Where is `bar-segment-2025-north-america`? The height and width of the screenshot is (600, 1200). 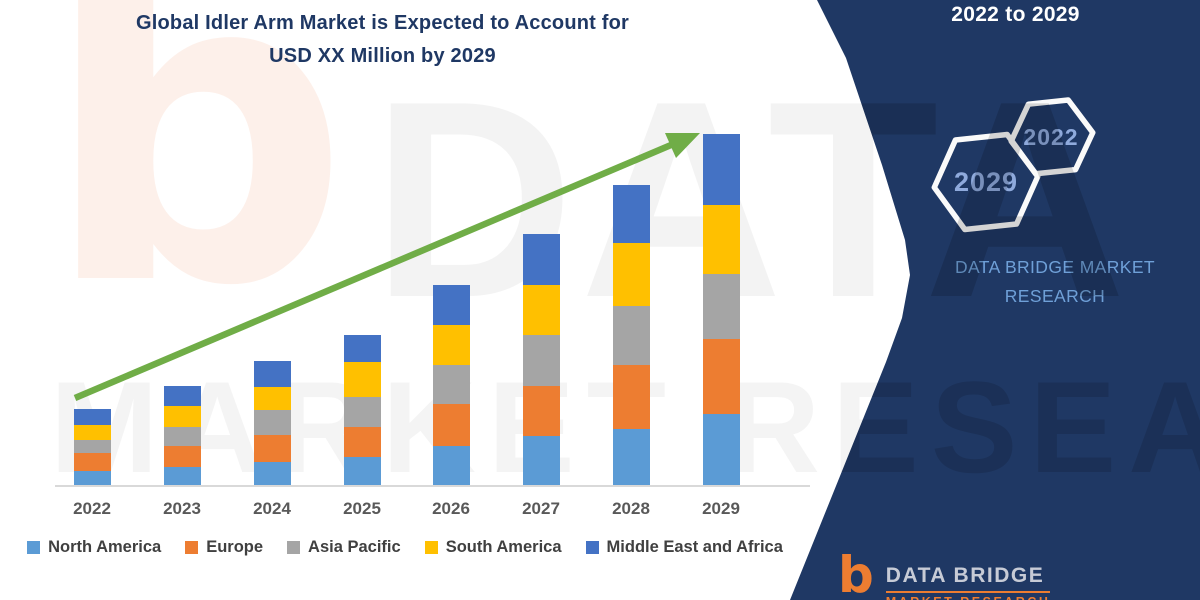 bar-segment-2025-north-america is located at coordinates (362, 471).